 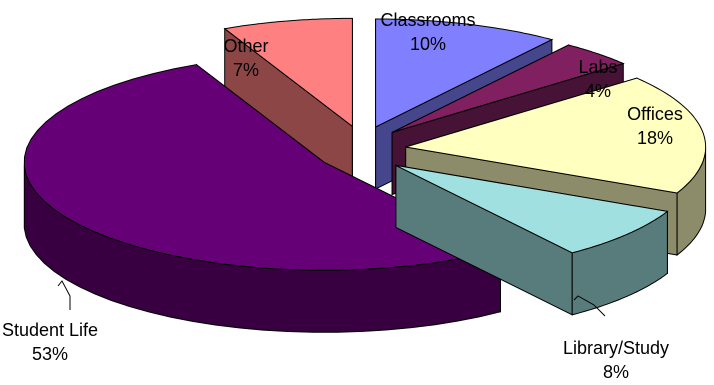 I want to click on slice-label-student-life-percent: 53%, so click(x=50, y=354).